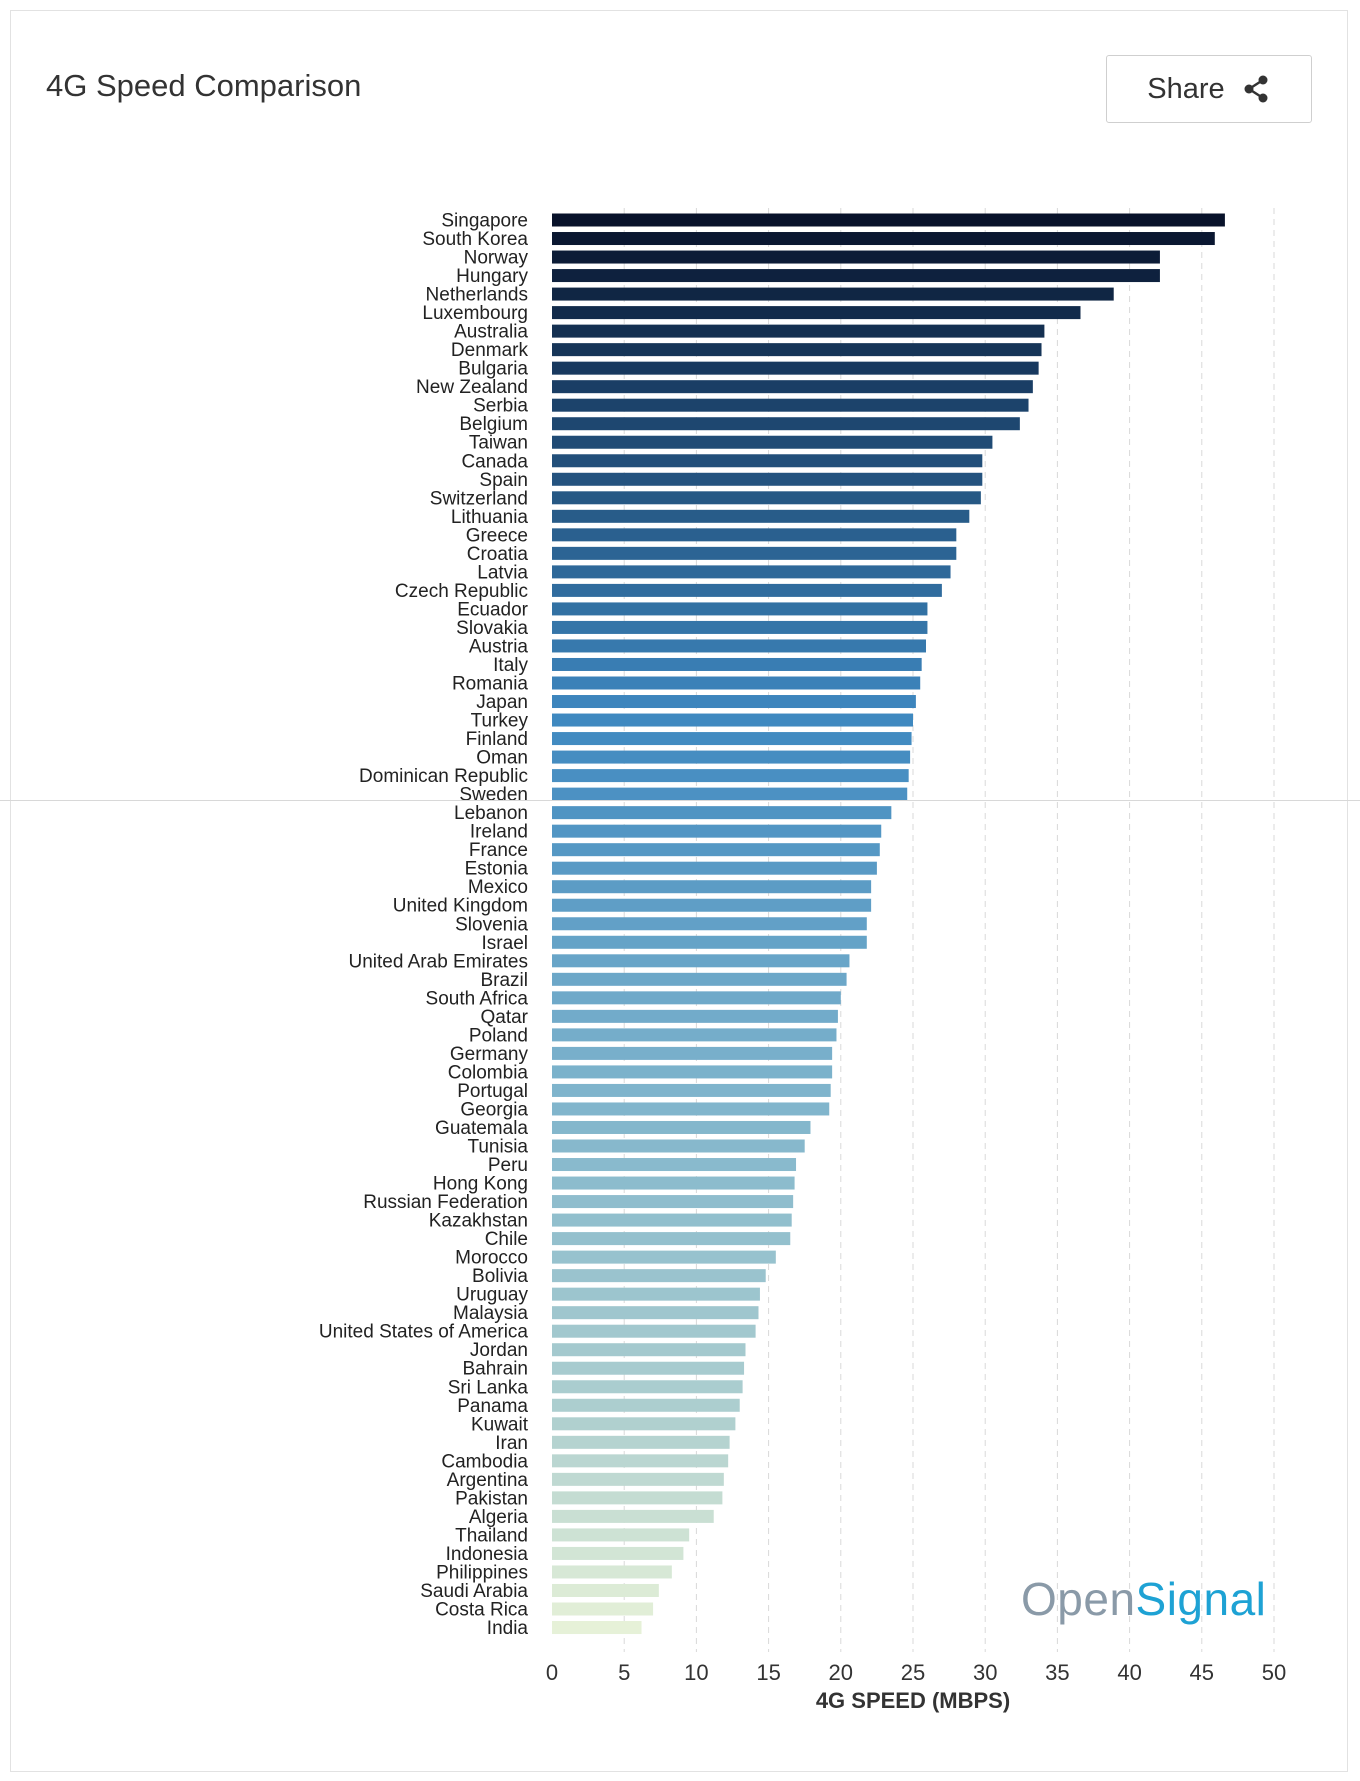  I want to click on category-label: Switzerland, so click(479, 498).